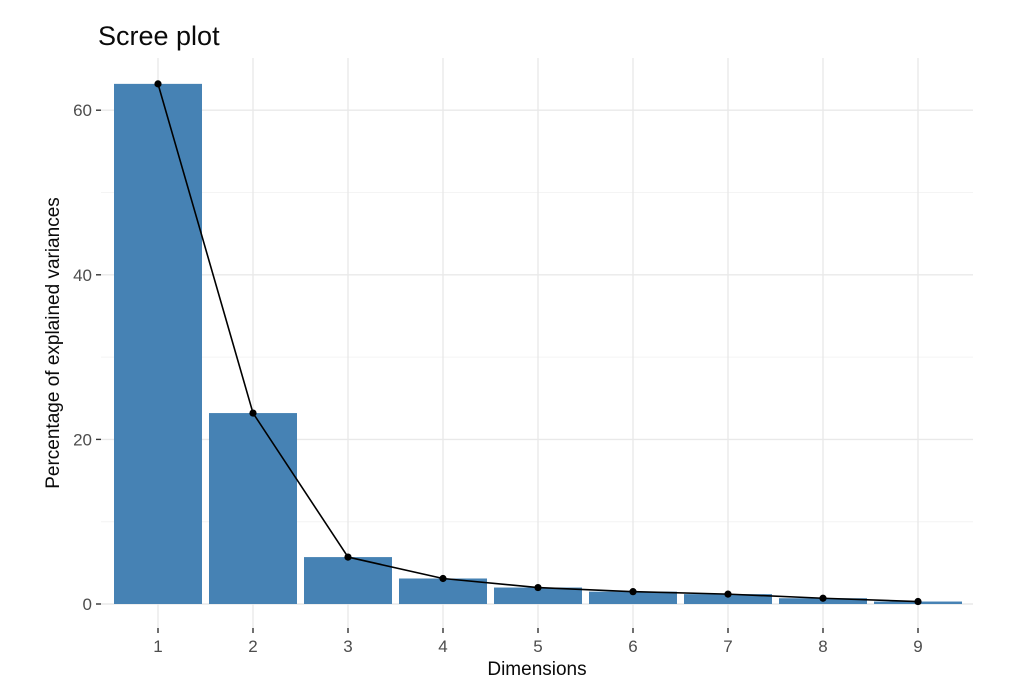 Image resolution: width=1024 pixels, height=698 pixels. Describe the element at coordinates (82, 275) in the screenshot. I see `y-tick-label: 40` at that location.